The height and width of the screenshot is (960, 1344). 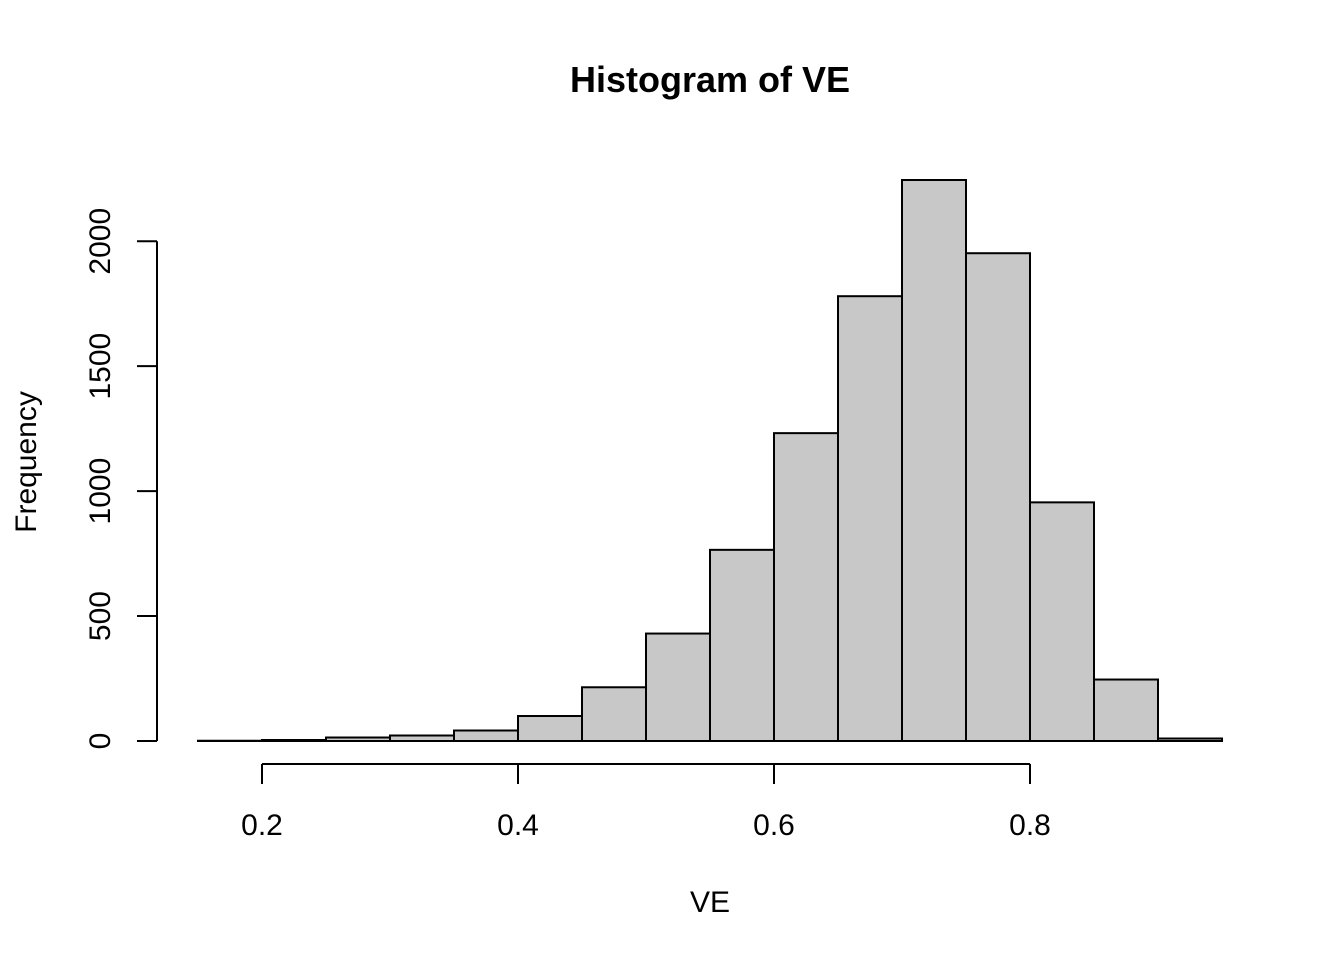 I want to click on y-tick-label: 1000, so click(x=100, y=491).